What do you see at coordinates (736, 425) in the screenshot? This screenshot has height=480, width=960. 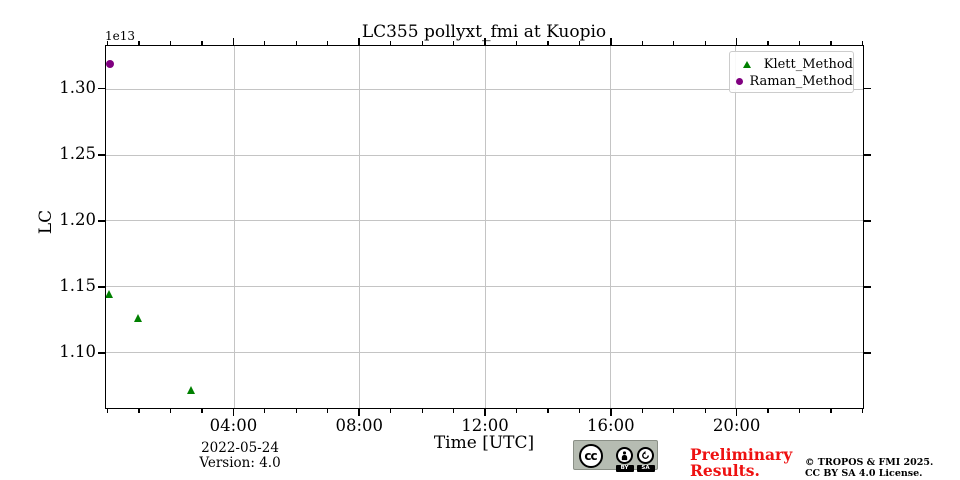 I see `x-tick-label: 20:00` at bounding box center [736, 425].